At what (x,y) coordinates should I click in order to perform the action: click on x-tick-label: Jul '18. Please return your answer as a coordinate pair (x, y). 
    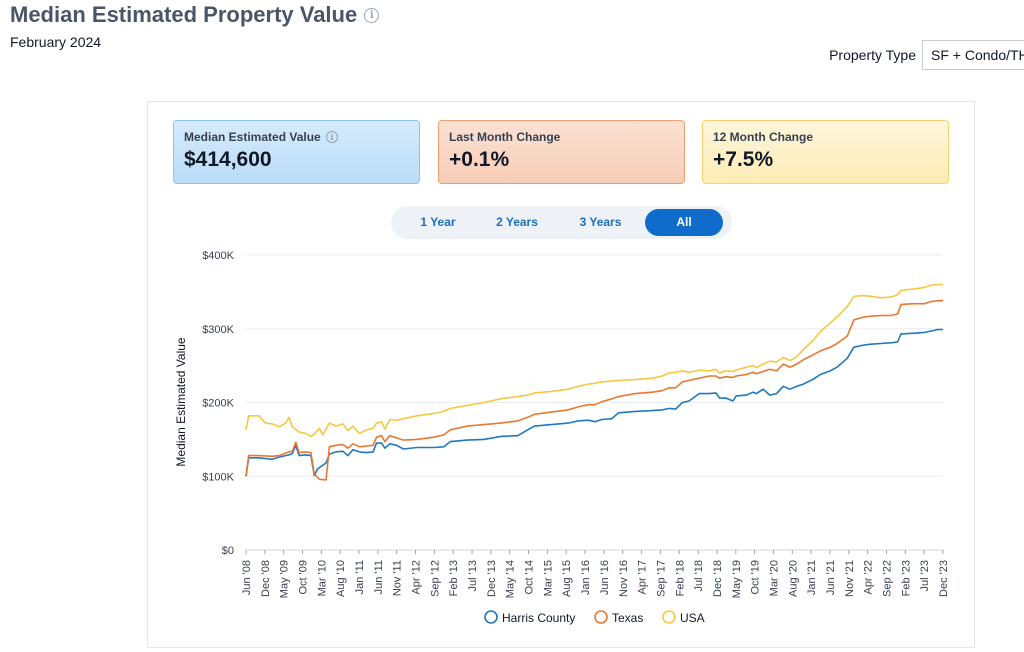
    Looking at the image, I should click on (699, 575).